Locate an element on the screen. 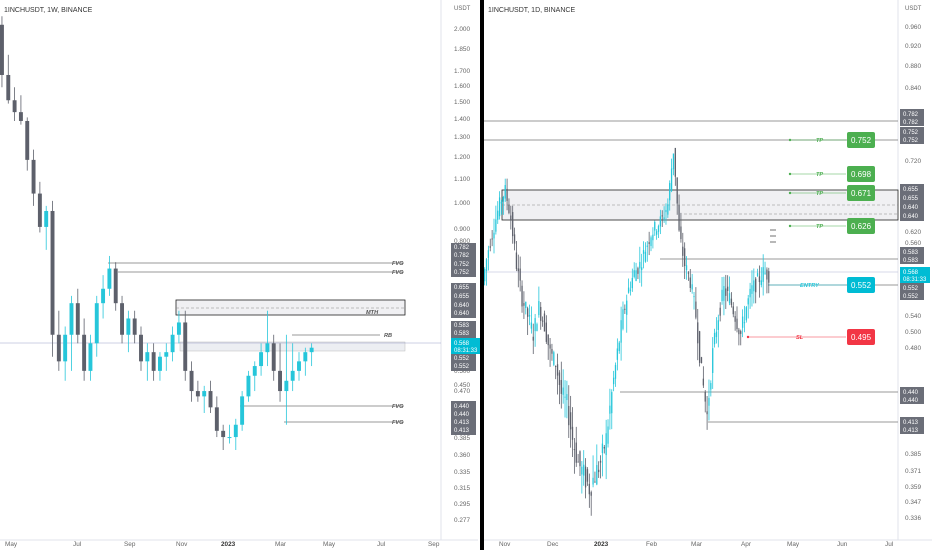 This screenshot has height=550, width=932. left-x-tick: Mar is located at coordinates (281, 544).